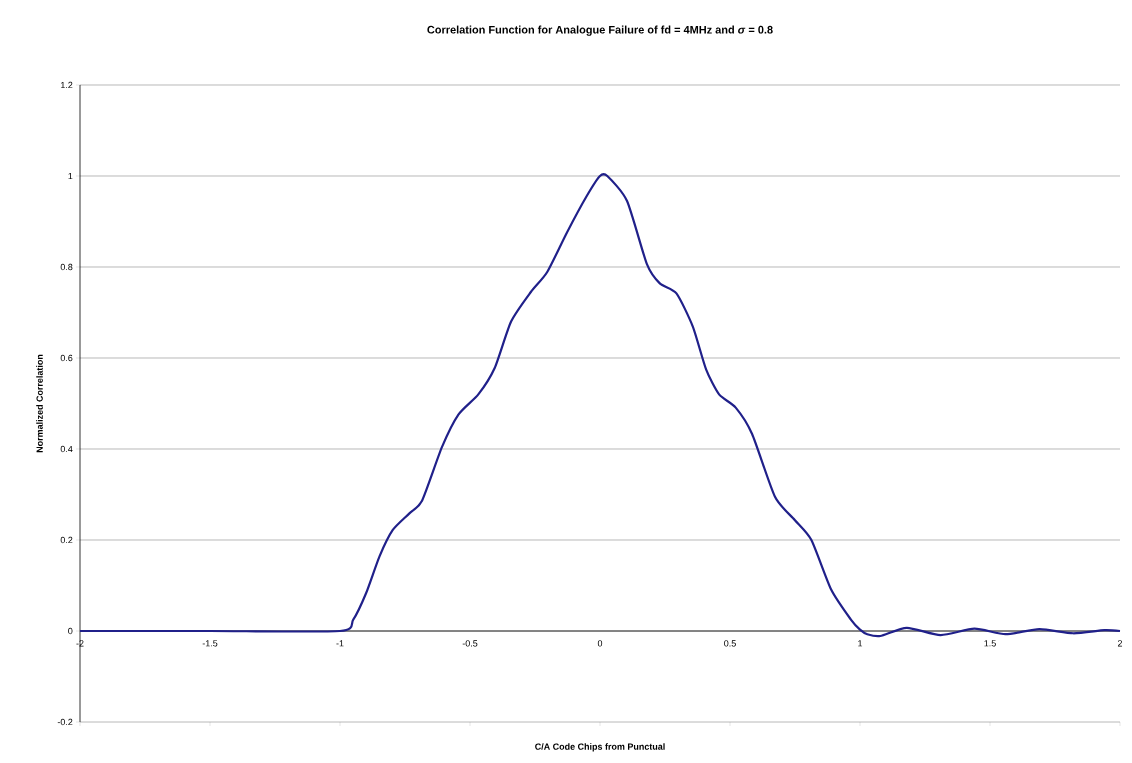 This screenshot has height=763, width=1132. Describe the element at coordinates (860, 643) in the screenshot. I see `x-tick-label: 1` at that location.